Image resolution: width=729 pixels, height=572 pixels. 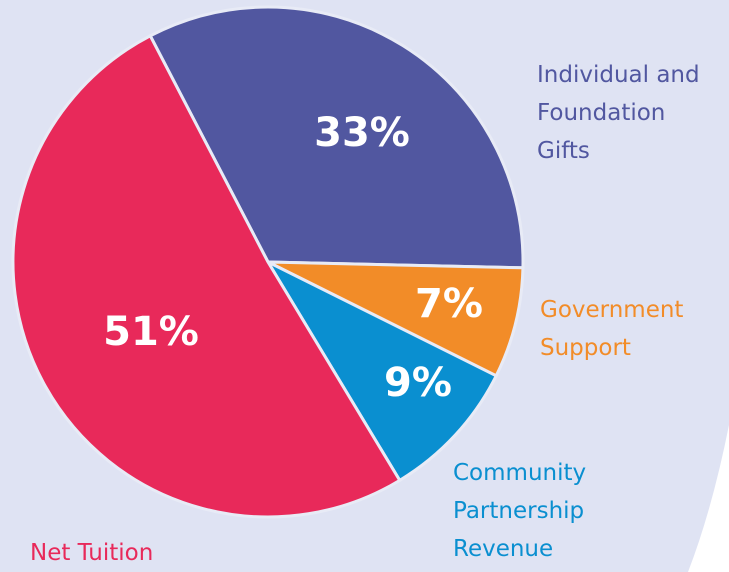 I want to click on data-label: 9%, so click(x=418, y=383).